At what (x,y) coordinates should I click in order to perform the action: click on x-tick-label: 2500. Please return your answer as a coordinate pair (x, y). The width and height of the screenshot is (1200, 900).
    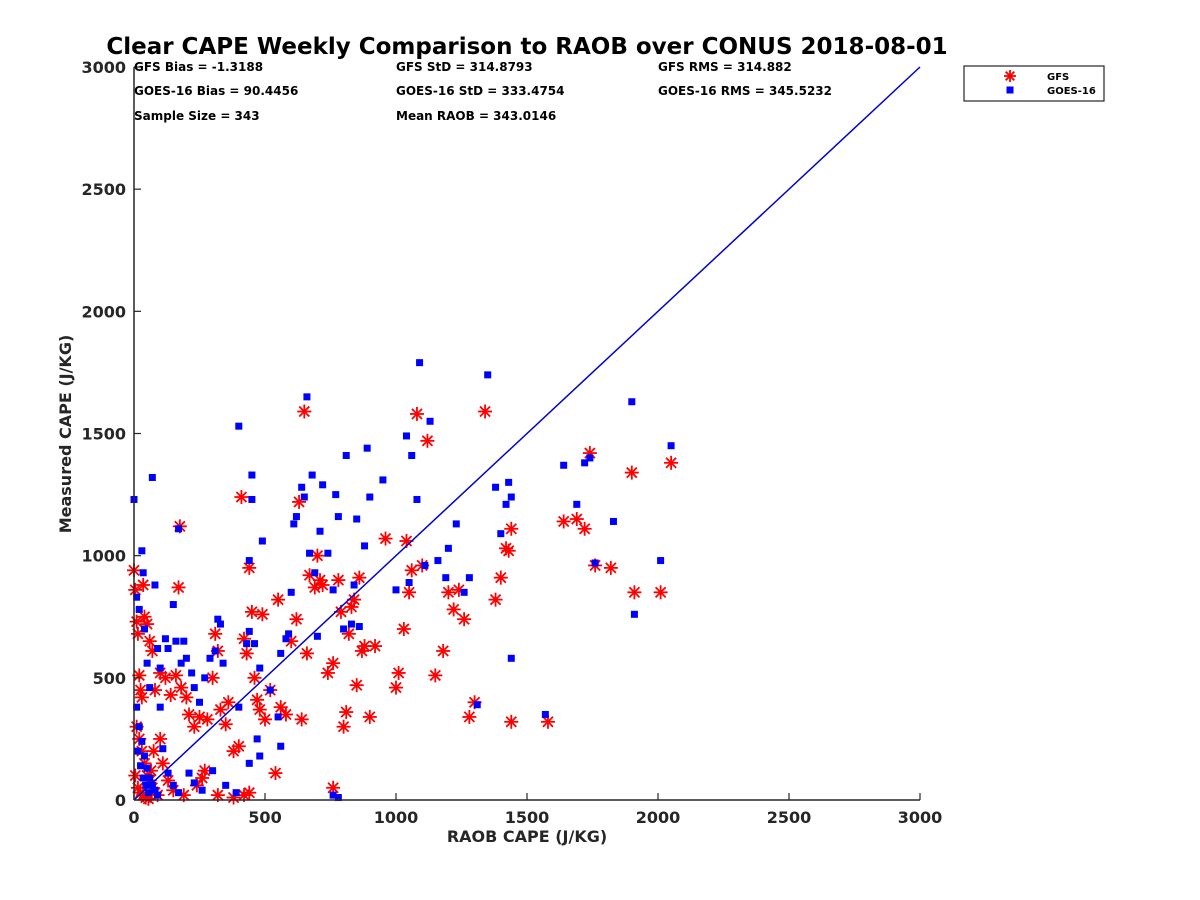
    Looking at the image, I should click on (789, 817).